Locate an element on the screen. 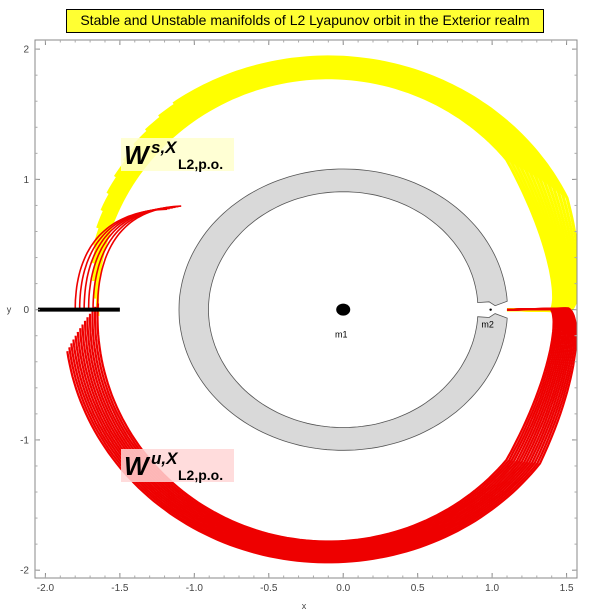 This screenshot has width=590, height=614. y-tick-label: 2 is located at coordinates (26, 50).